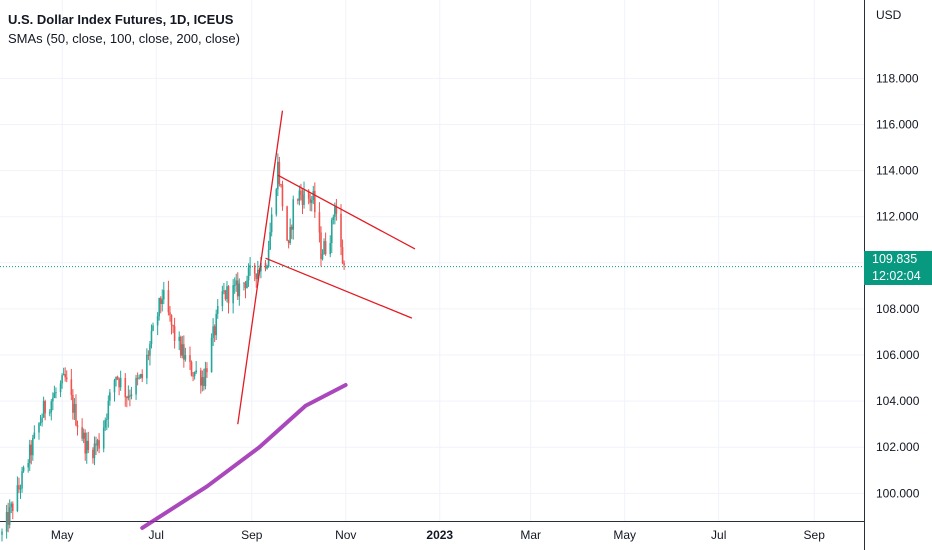  What do you see at coordinates (898, 447) in the screenshot?
I see `y-tick-label: 102.000` at bounding box center [898, 447].